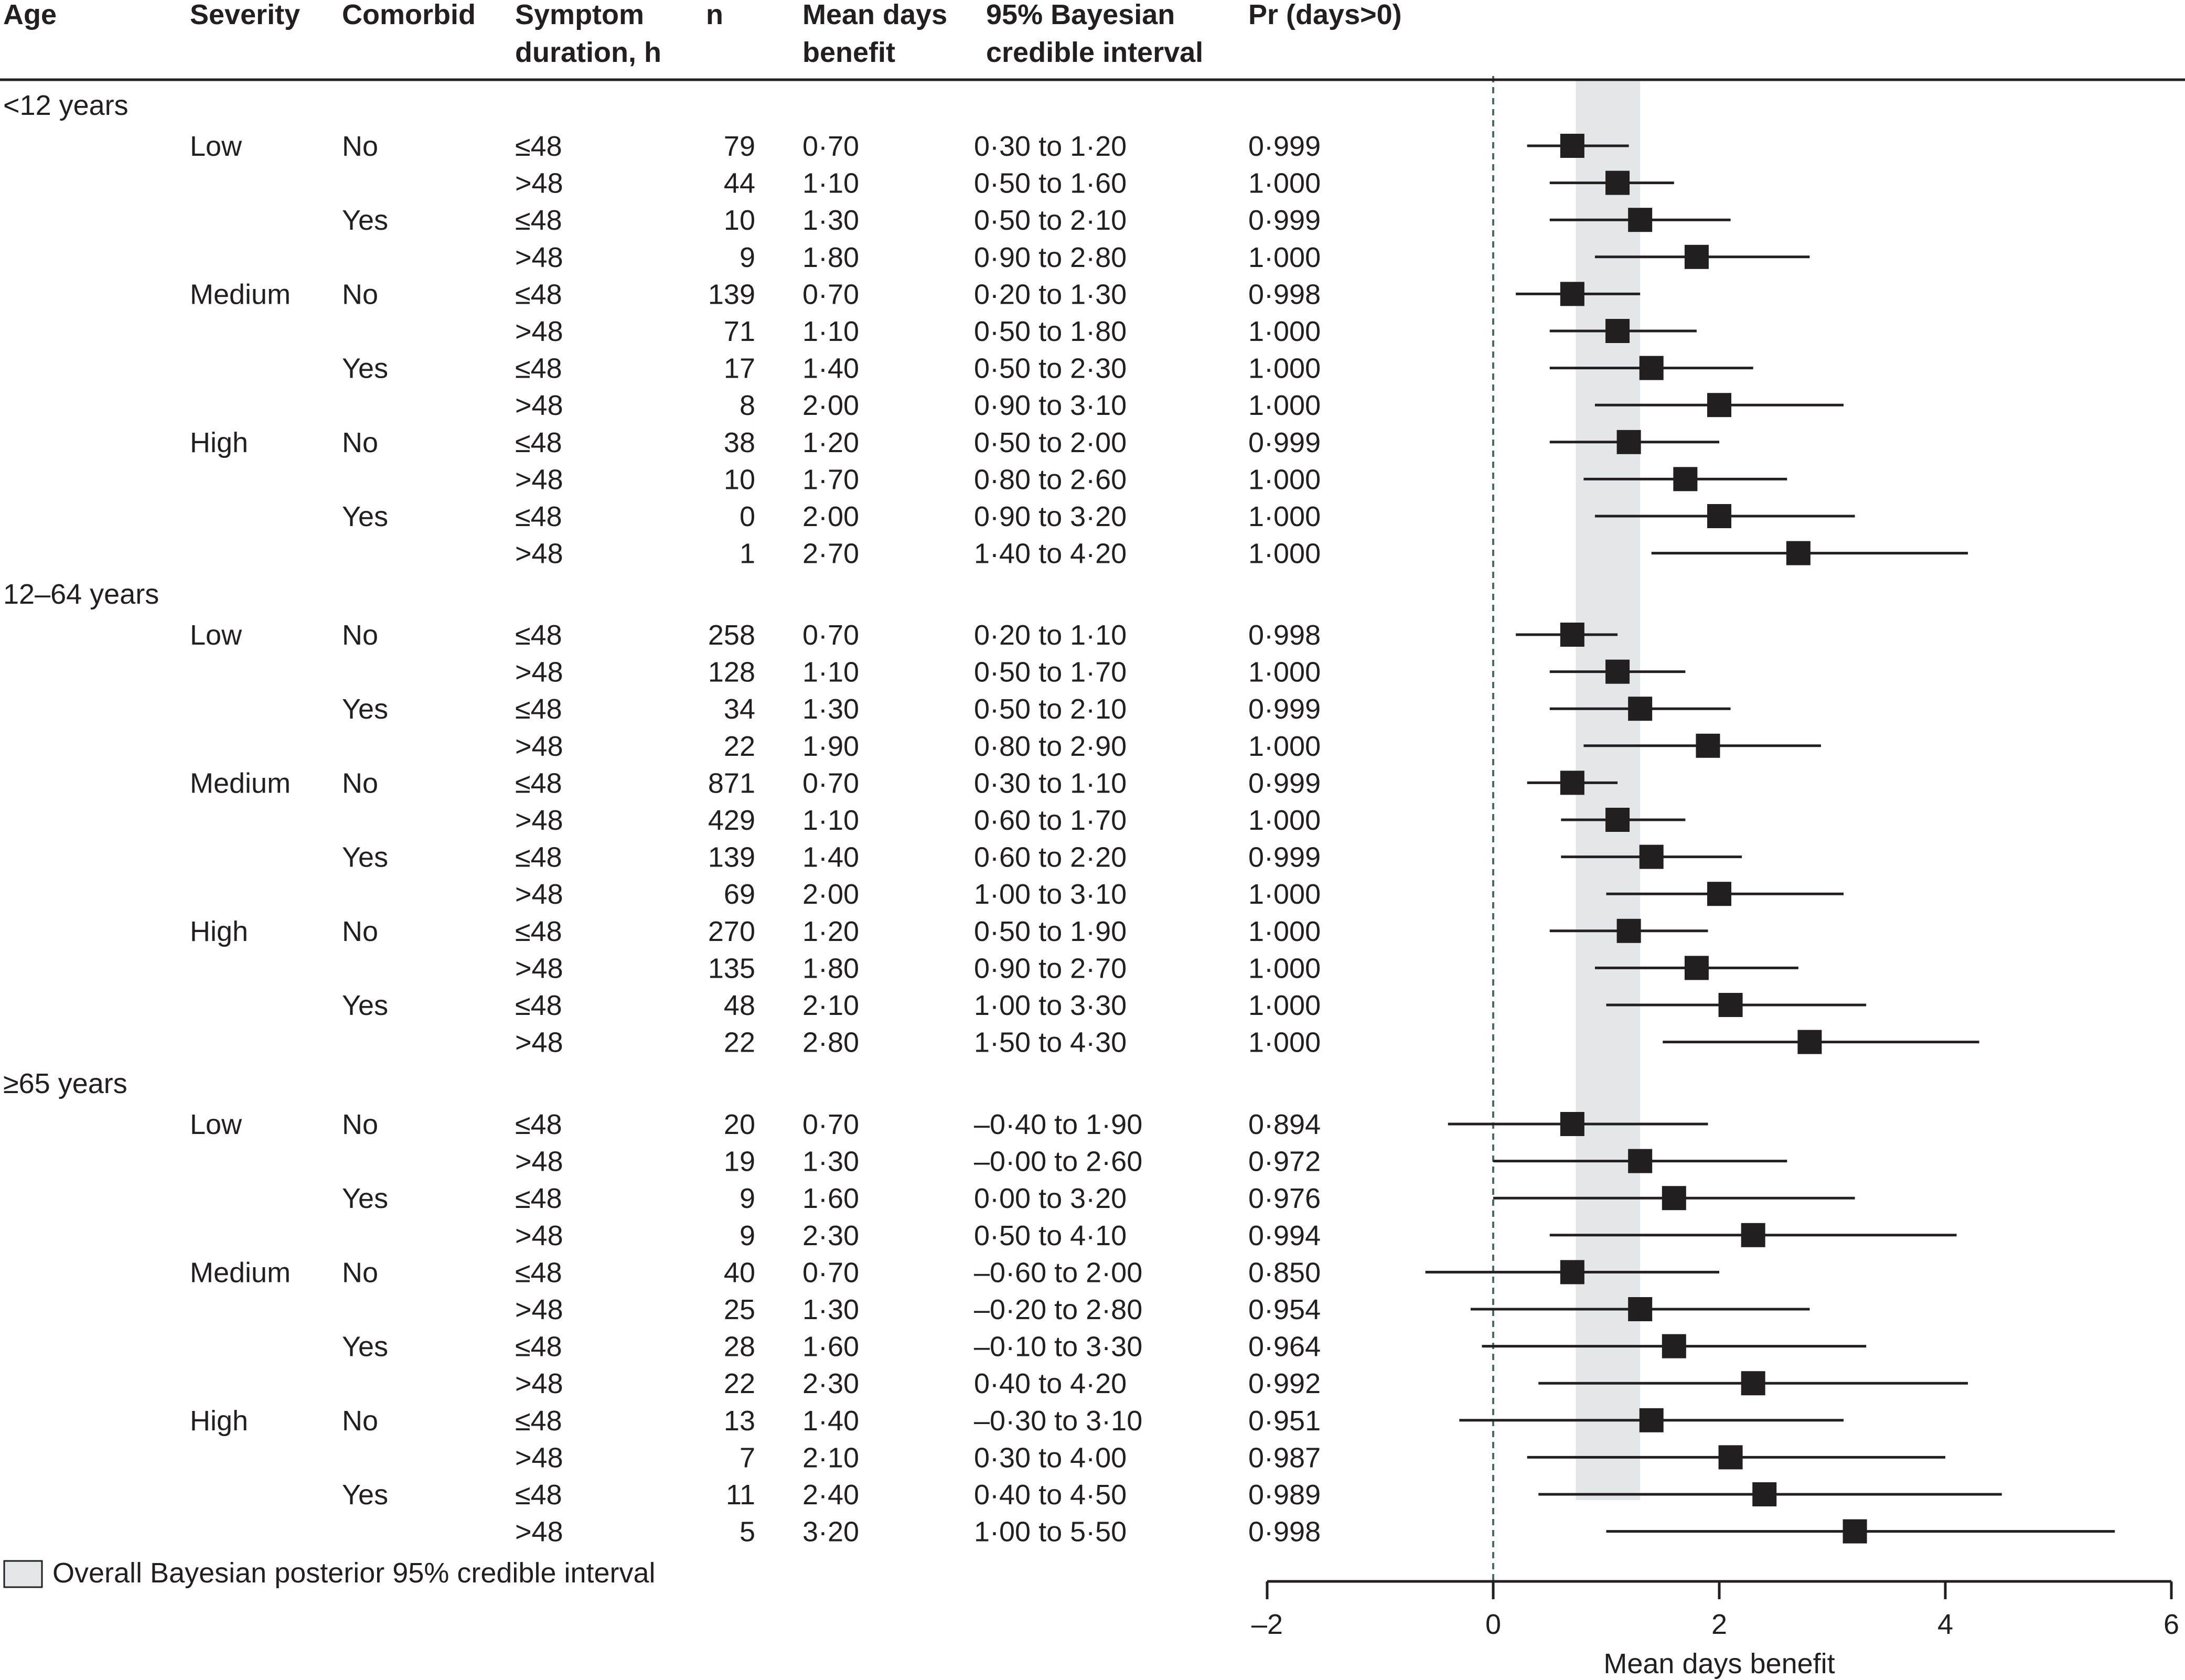  I want to click on mean-benefit-value: 1·90, so click(830, 747).